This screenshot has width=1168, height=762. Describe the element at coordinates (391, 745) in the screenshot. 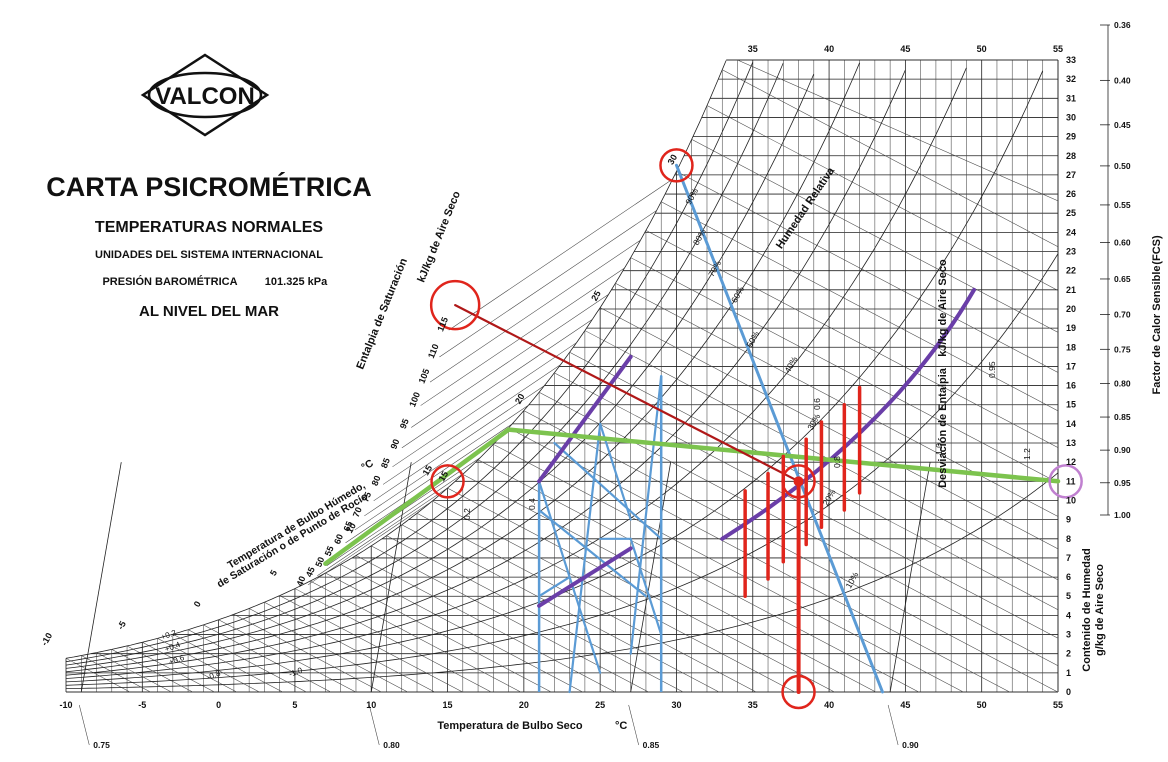

I see `volume-tick-label: 0.80` at that location.